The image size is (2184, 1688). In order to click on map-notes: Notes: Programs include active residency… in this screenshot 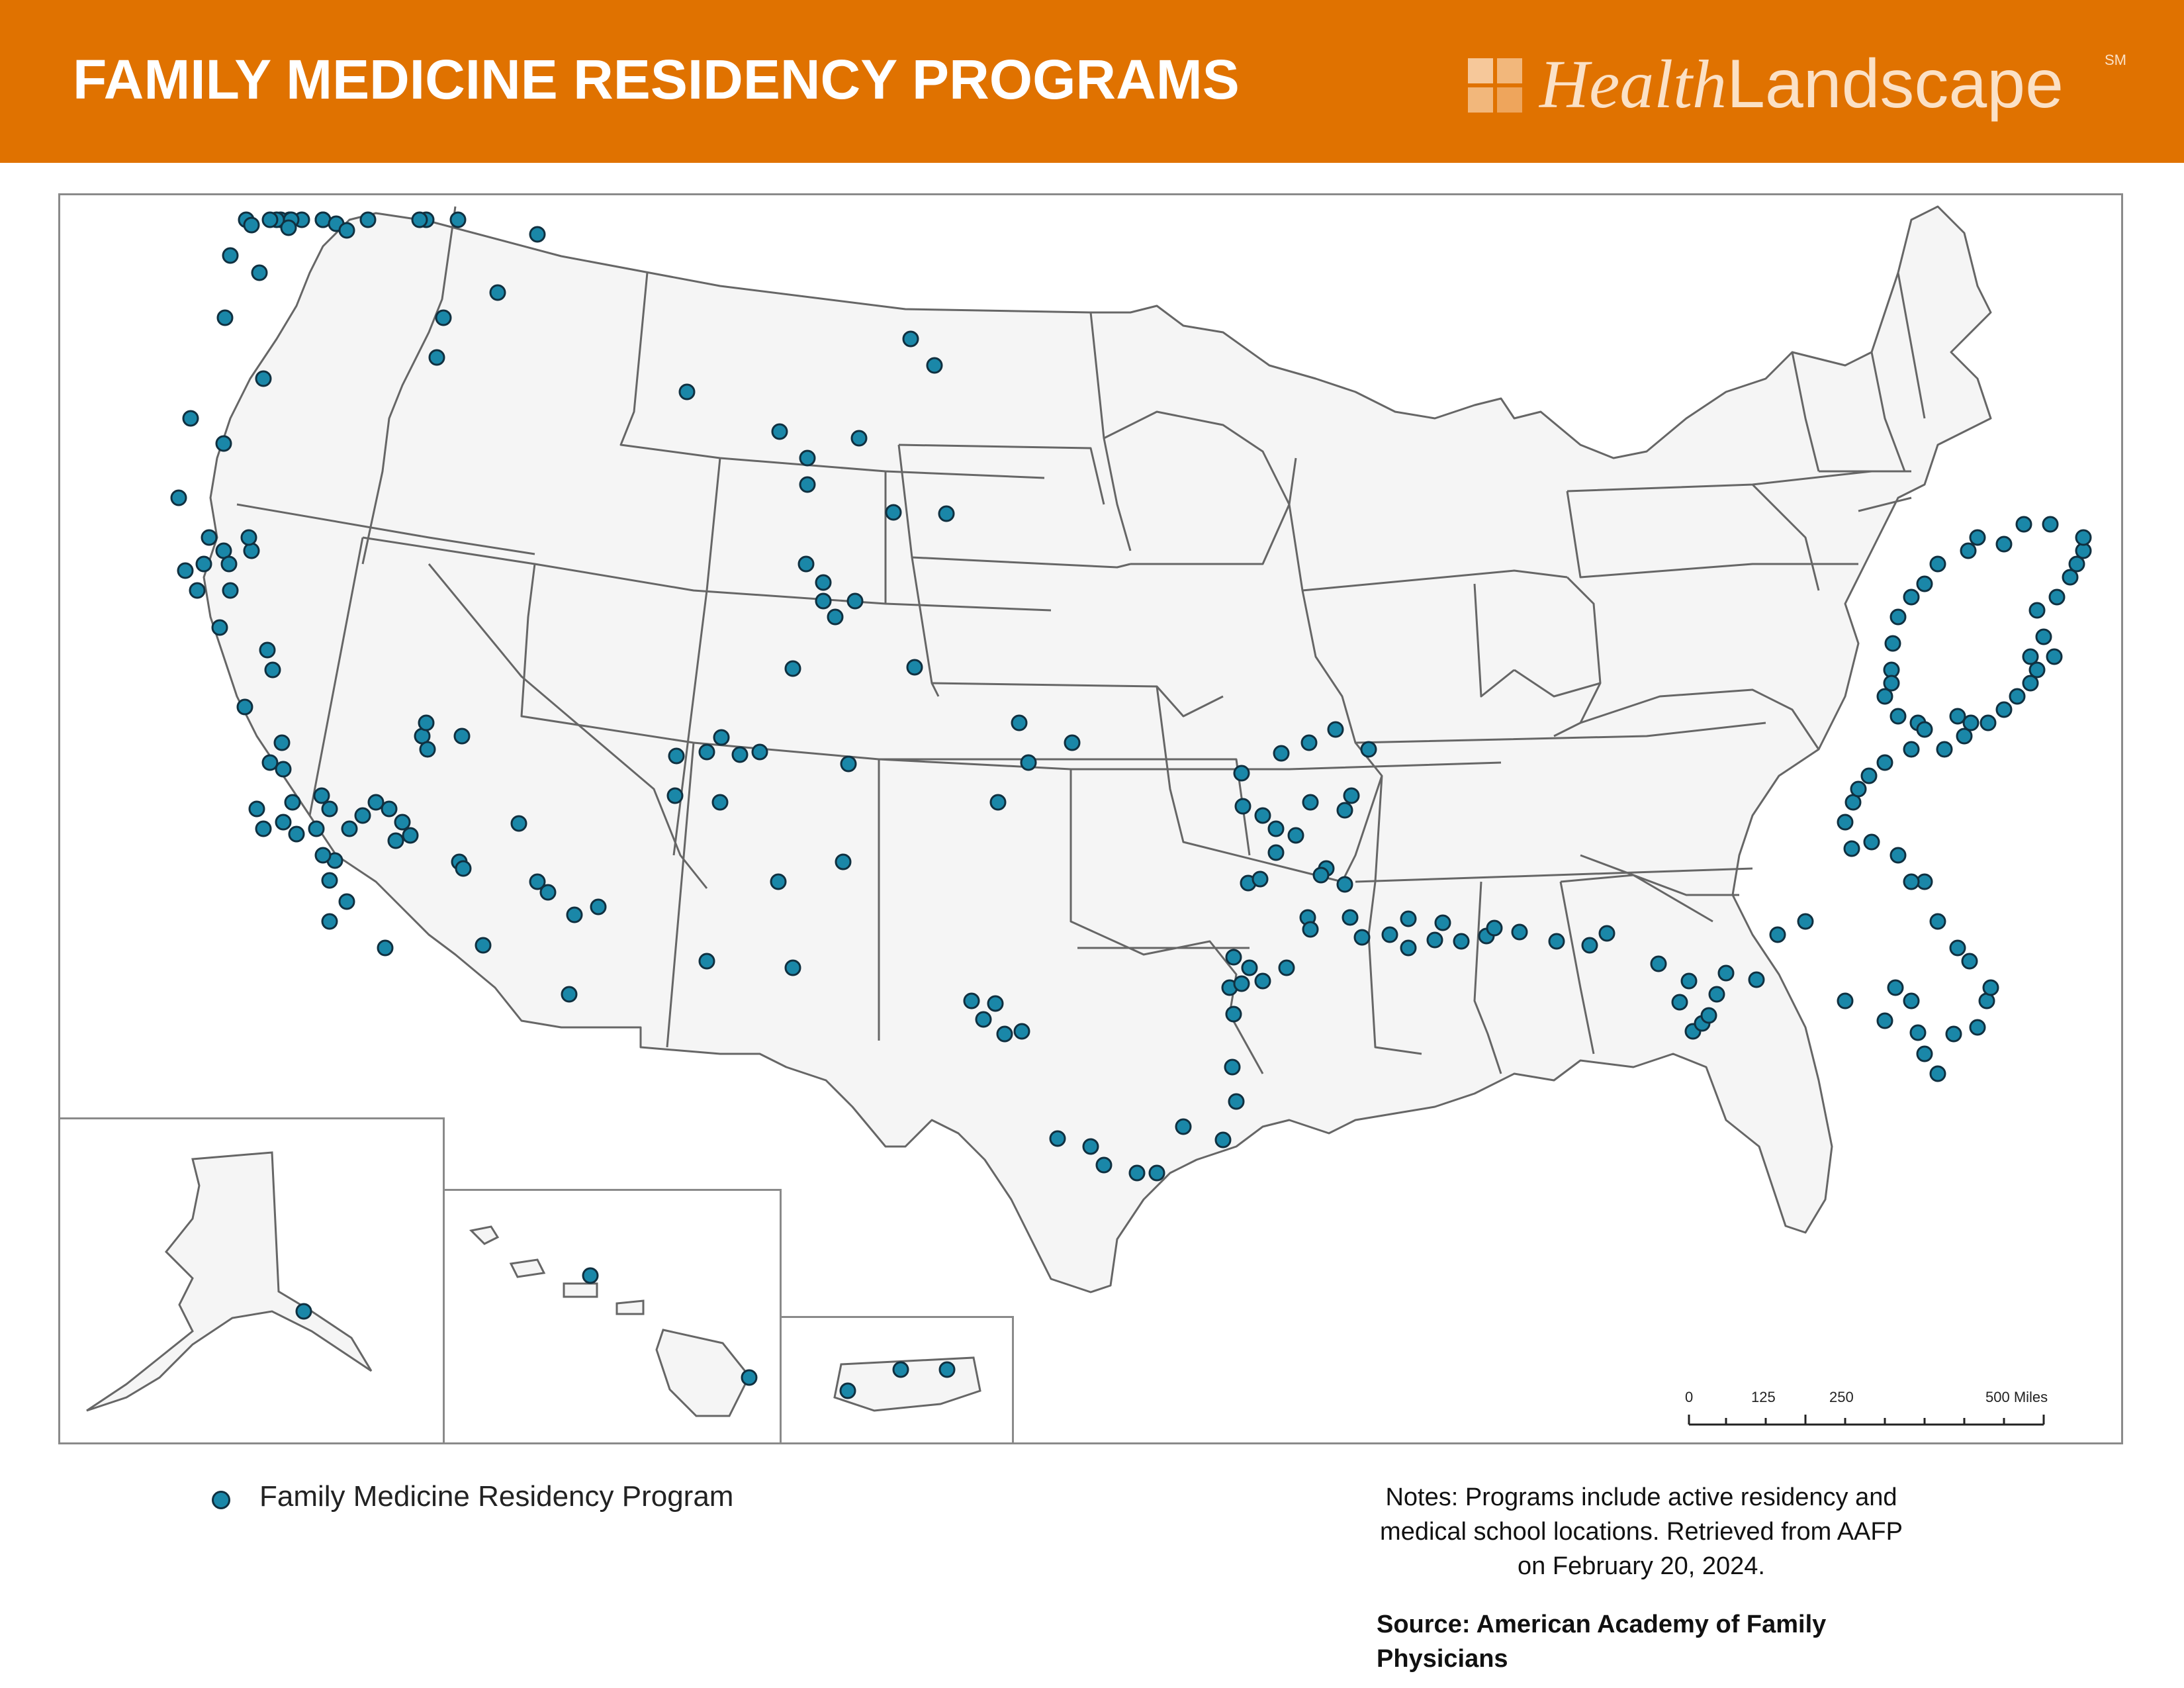, I will do `click(1641, 1531)`.